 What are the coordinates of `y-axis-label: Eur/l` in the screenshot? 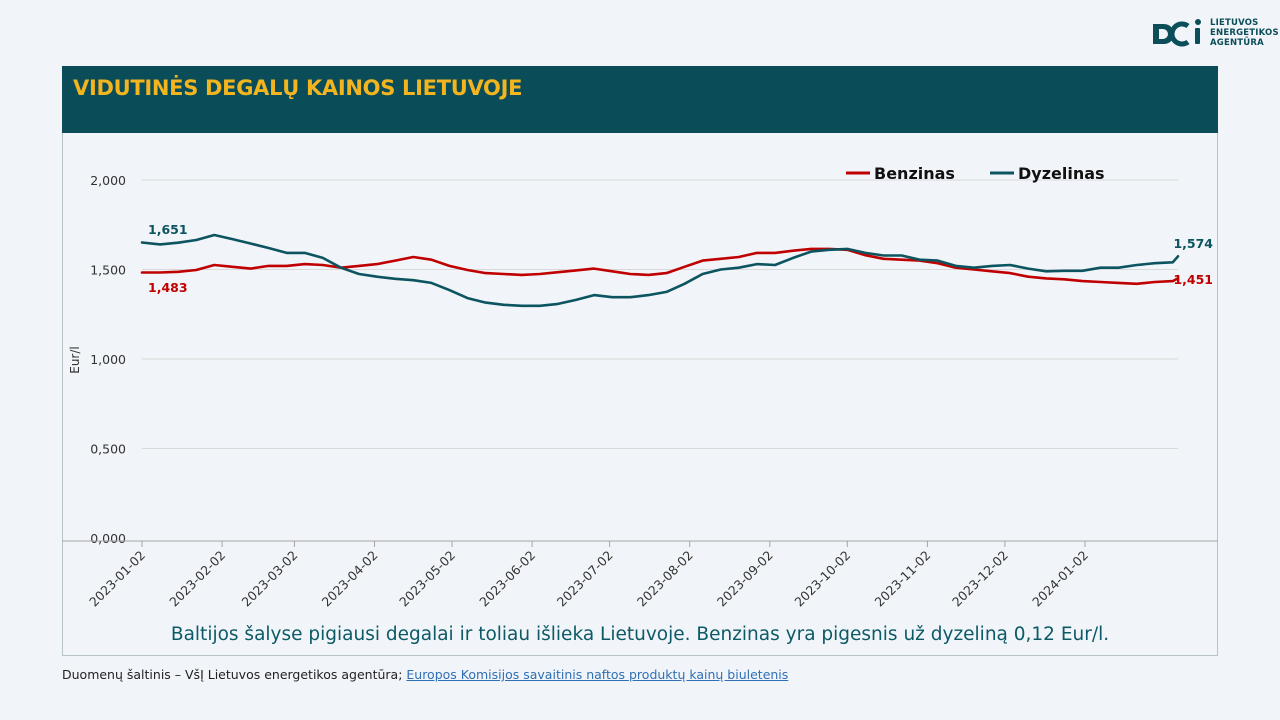 It's located at (75, 360).